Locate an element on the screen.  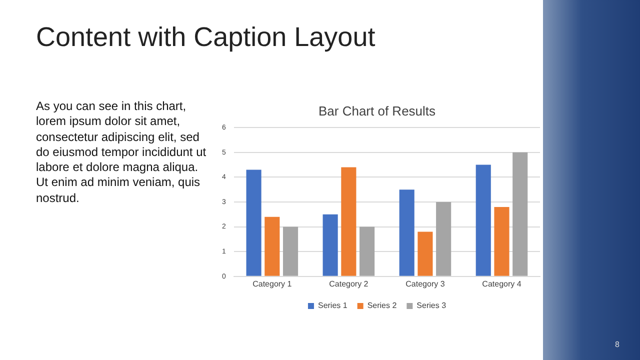
text: Content with Caption Layout is located at coordinates (206, 37).